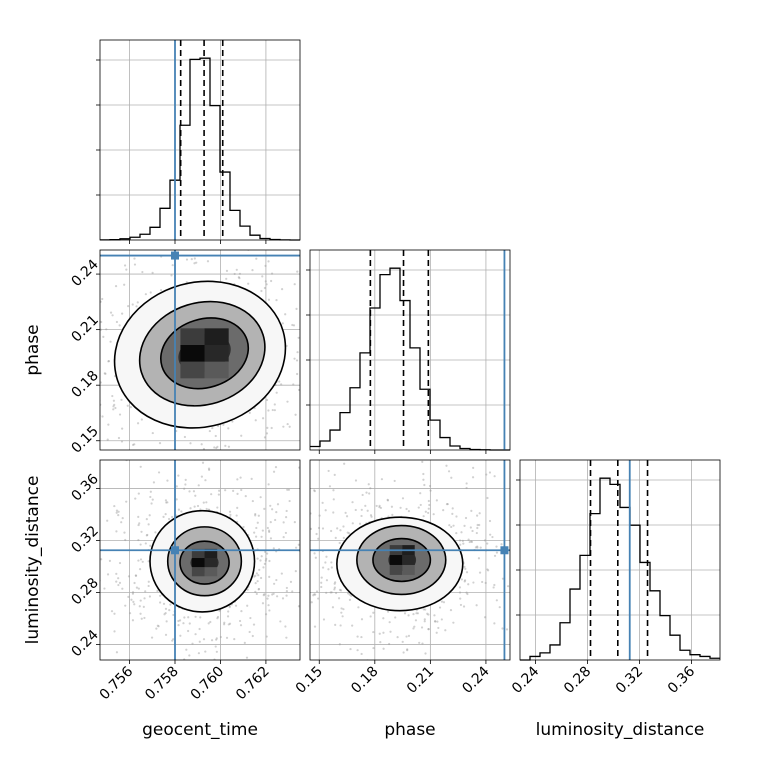  Describe the element at coordinates (504, 550) in the screenshot. I see `truth-marker` at that location.